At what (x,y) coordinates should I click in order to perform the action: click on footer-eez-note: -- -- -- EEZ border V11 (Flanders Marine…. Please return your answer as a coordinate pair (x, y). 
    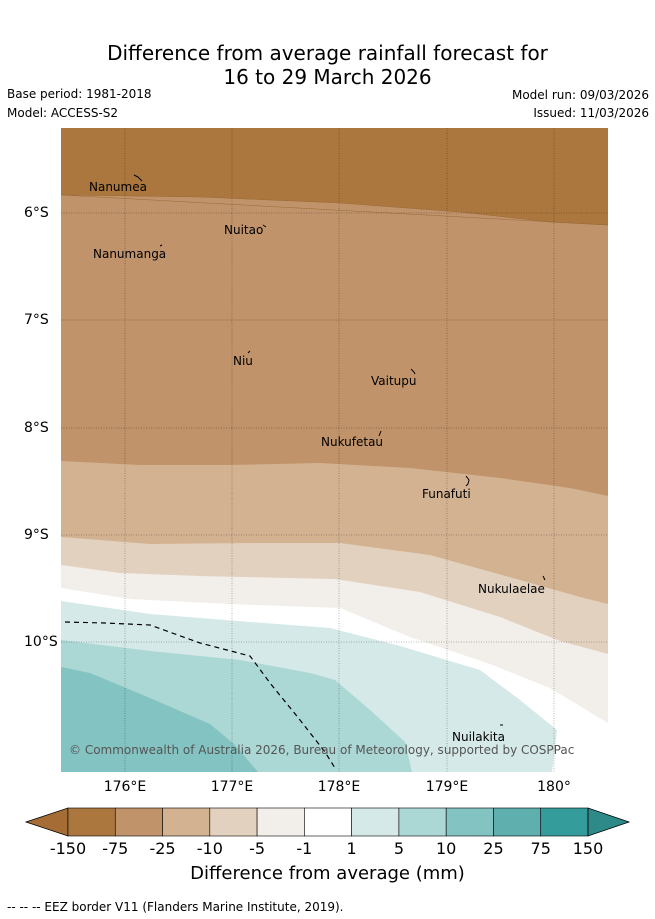
    Looking at the image, I should click on (175, 907).